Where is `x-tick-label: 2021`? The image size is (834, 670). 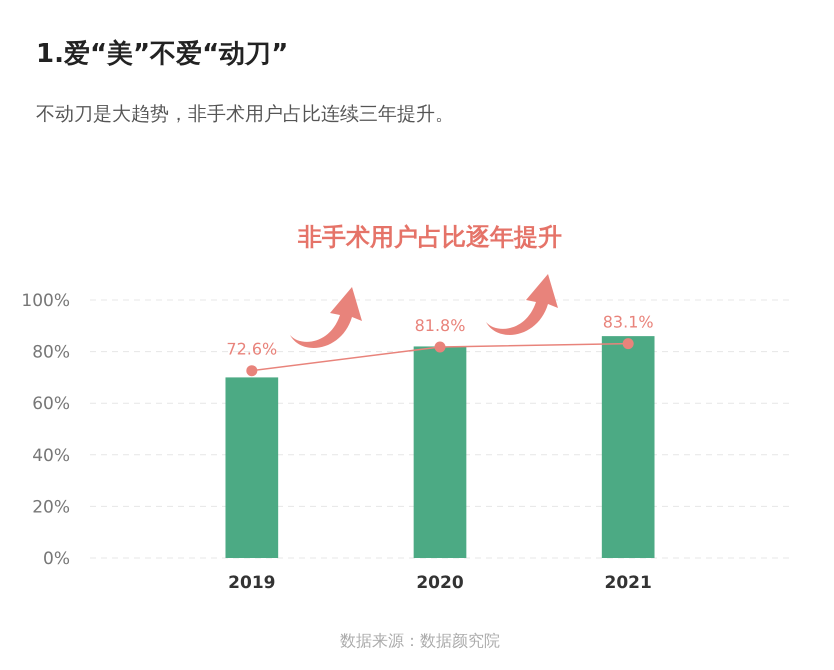
x-tick-label: 2021 is located at coordinates (628, 583).